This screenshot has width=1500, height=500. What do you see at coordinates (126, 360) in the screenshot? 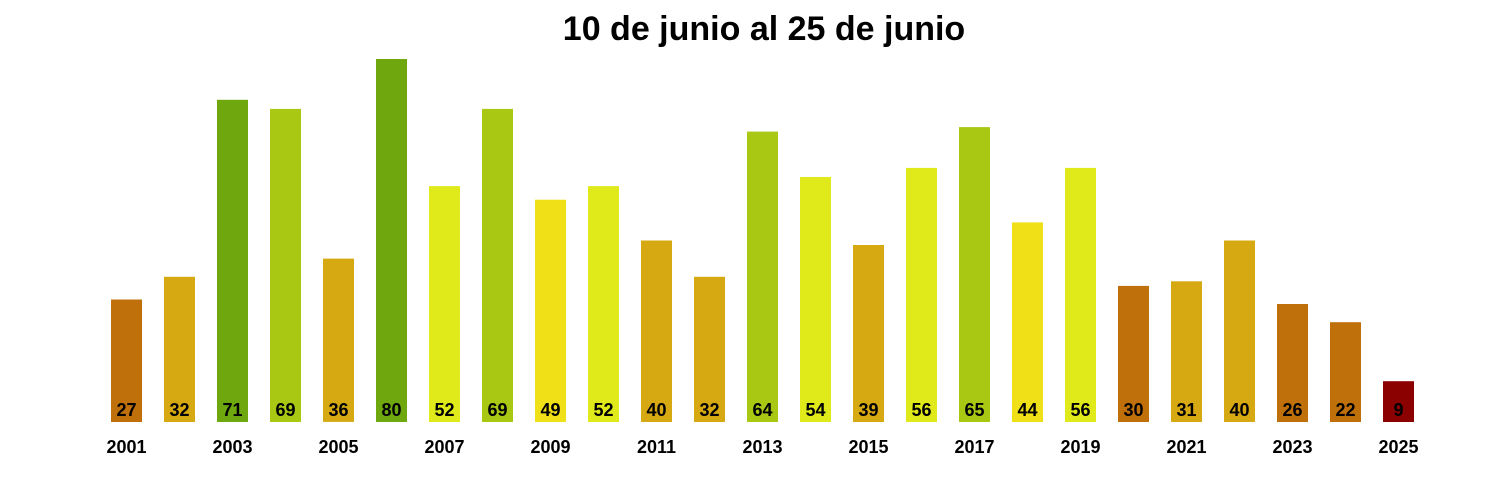
I see `bar-2001` at bounding box center [126, 360].